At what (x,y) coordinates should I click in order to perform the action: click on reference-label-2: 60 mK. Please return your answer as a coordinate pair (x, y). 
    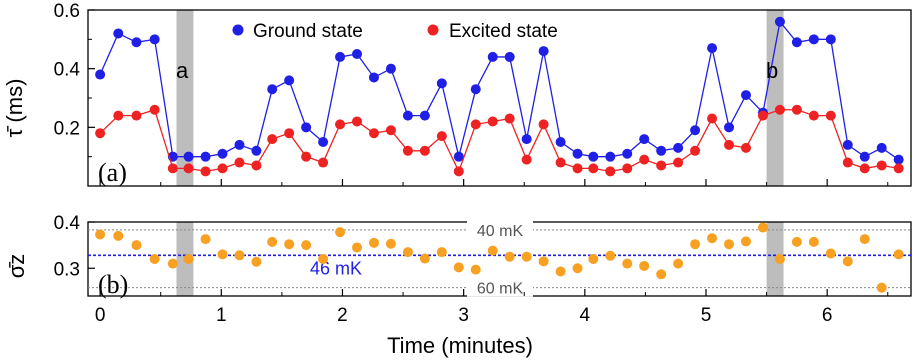
    Looking at the image, I should click on (500, 289).